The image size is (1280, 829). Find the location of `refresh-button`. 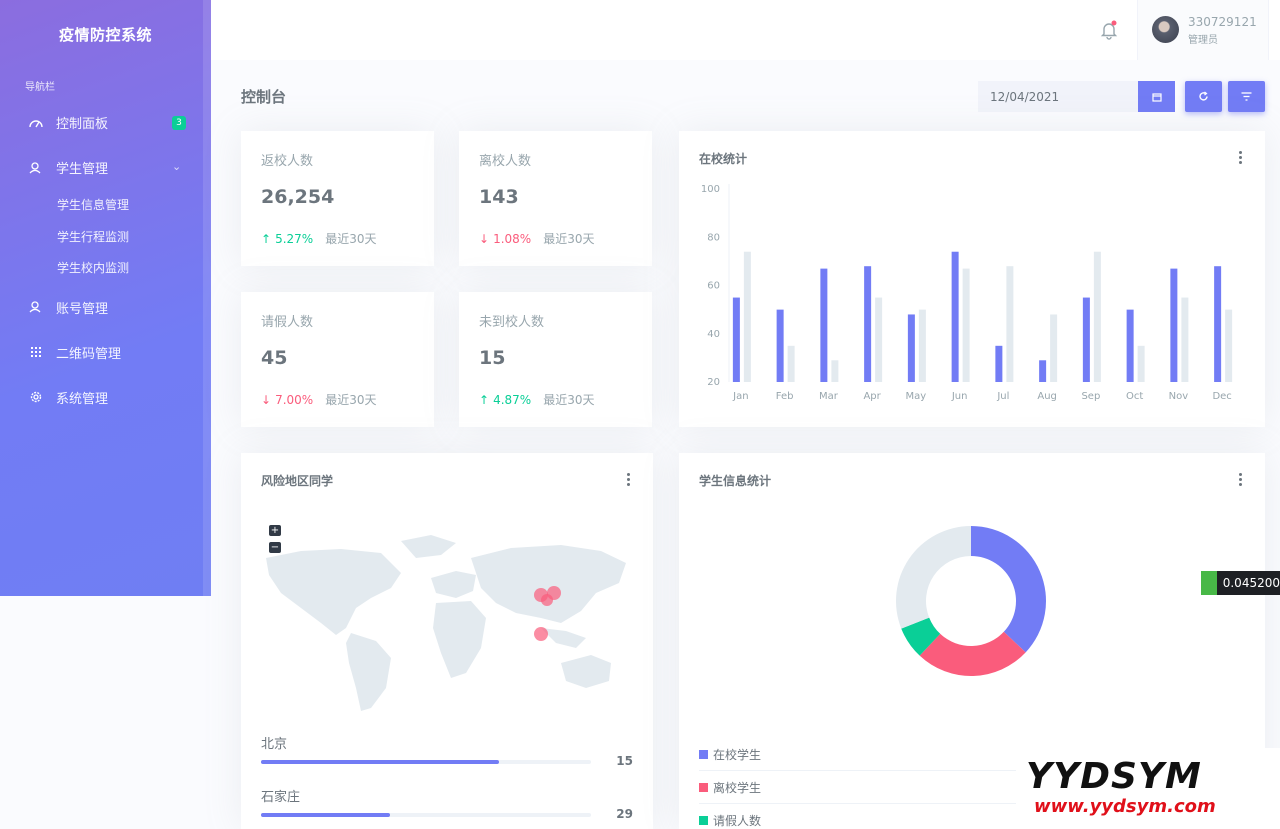

refresh-button is located at coordinates (1203, 96).